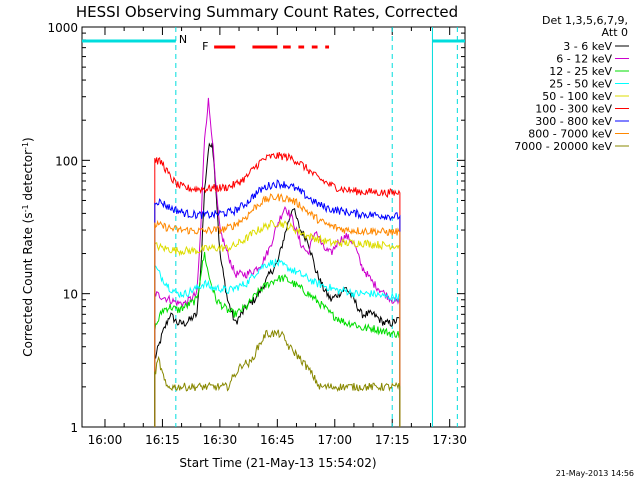 The image size is (640, 480). What do you see at coordinates (580, 71) in the screenshot?
I see `legend-entry-label: 12 - 25 keV` at bounding box center [580, 71].